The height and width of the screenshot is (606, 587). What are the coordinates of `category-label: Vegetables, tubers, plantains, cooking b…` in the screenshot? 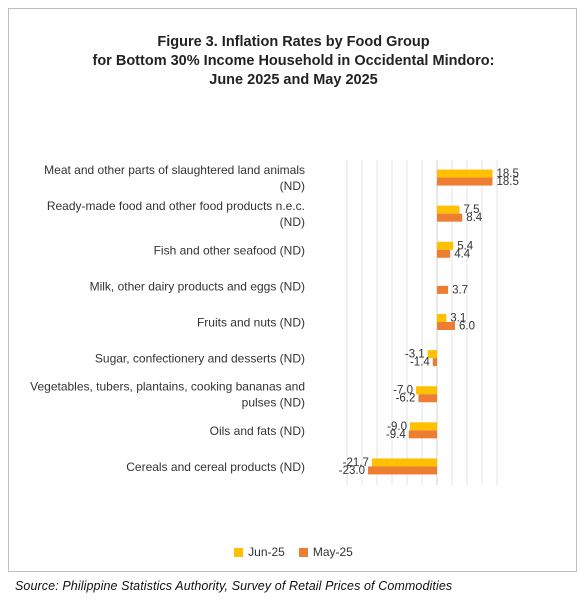 It's located at (167, 387).